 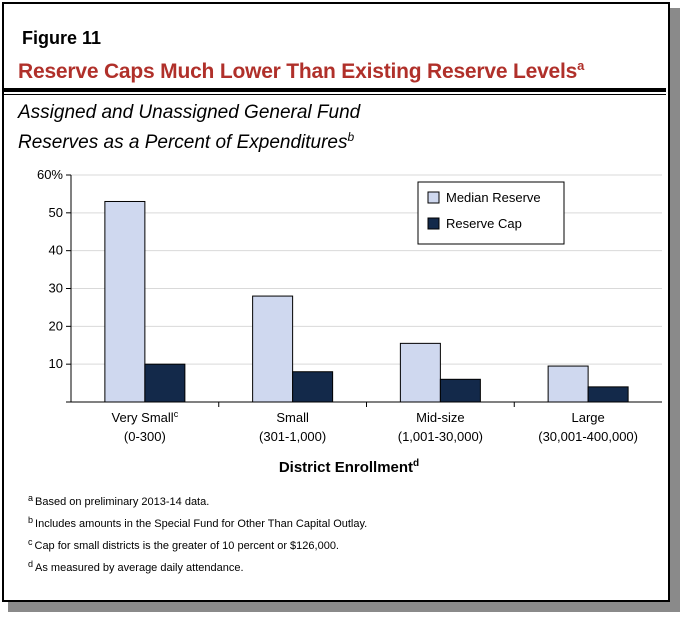 What do you see at coordinates (588, 436) in the screenshot?
I see `x-tick-range-label: (30,001-400,000)` at bounding box center [588, 436].